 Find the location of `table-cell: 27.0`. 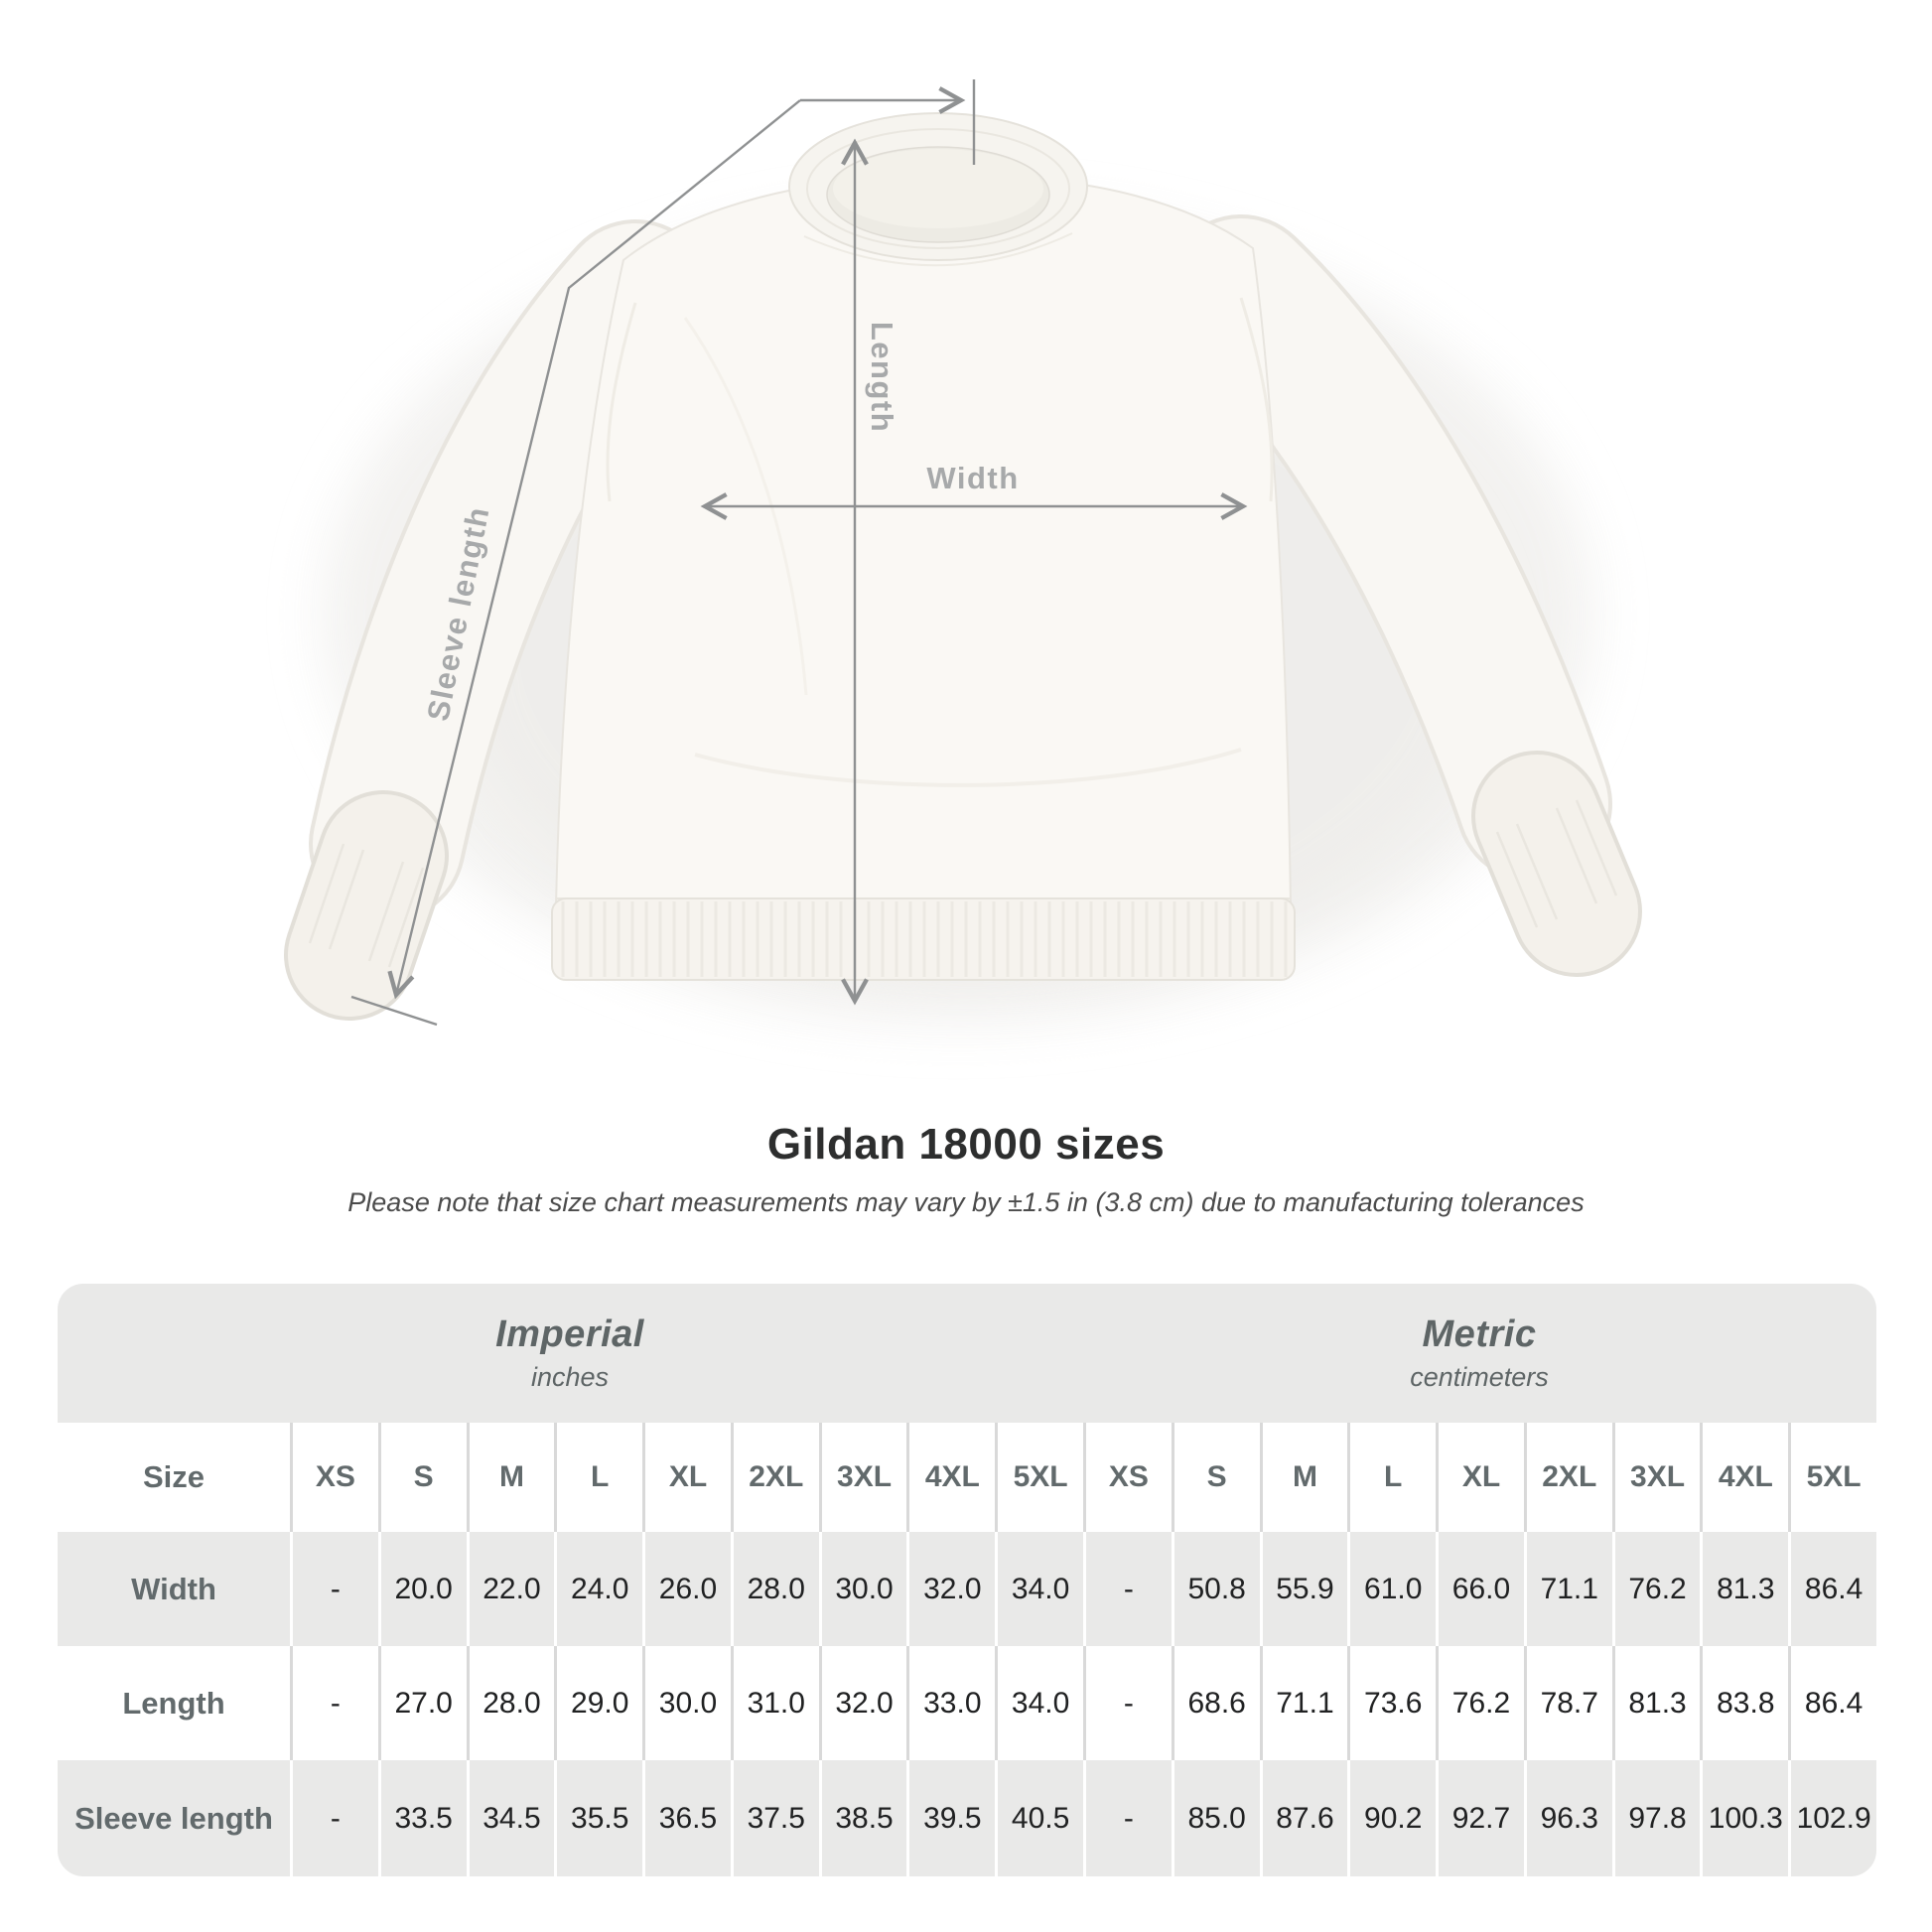

table-cell: 27.0 is located at coordinates (422, 1703).